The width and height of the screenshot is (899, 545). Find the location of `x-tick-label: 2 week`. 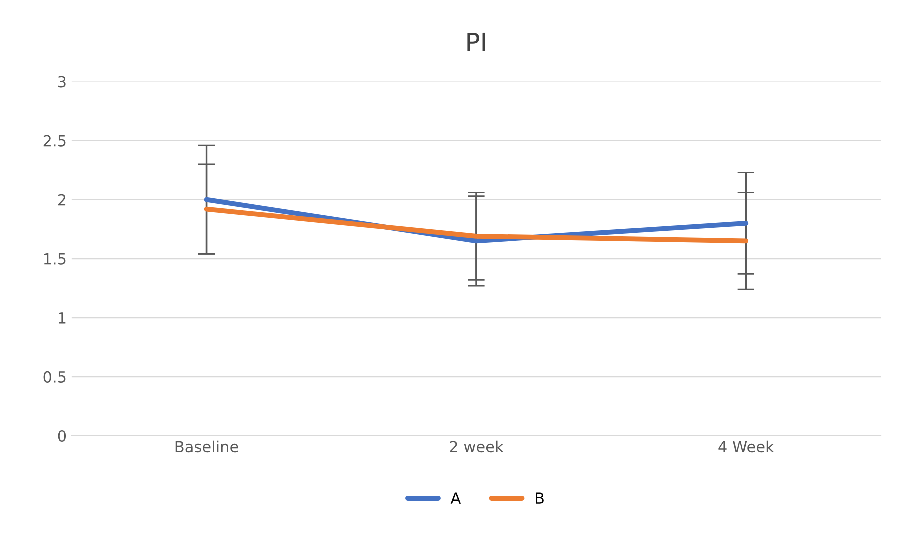

x-tick-label: 2 week is located at coordinates (477, 446).